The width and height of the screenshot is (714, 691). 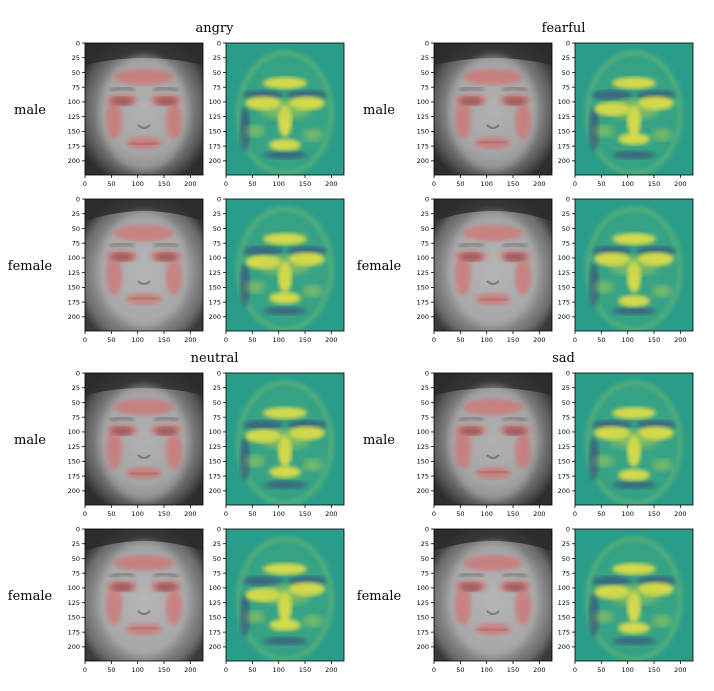 I want to click on y-tick-label-heat-1-1-6: 150, so click(x=564, y=288).